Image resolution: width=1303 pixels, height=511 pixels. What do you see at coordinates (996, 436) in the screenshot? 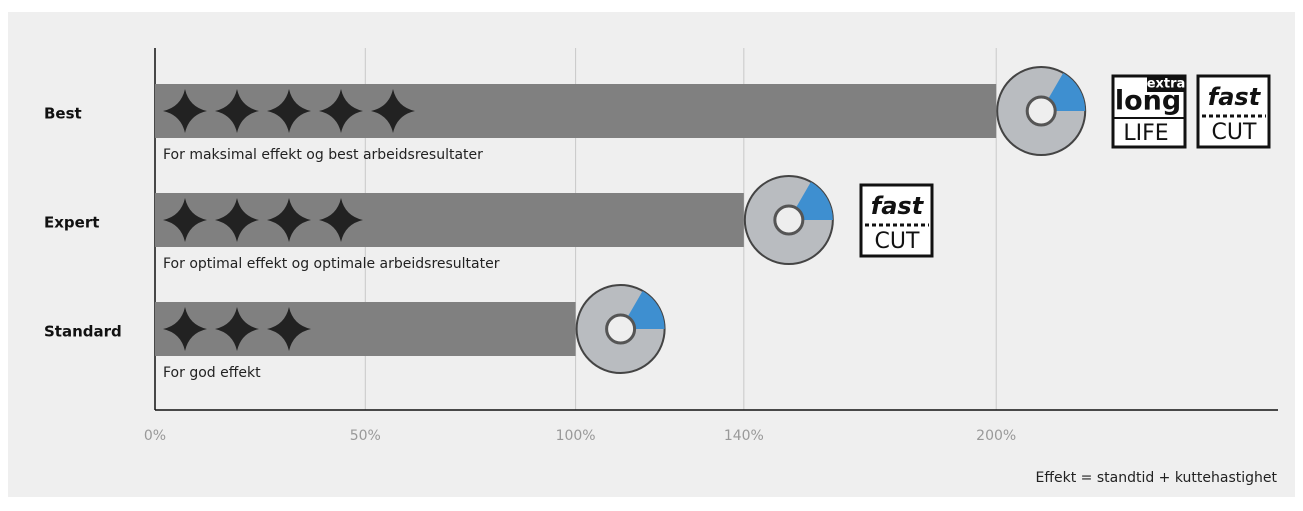
I see `x-tick-label: 200%` at bounding box center [996, 436].